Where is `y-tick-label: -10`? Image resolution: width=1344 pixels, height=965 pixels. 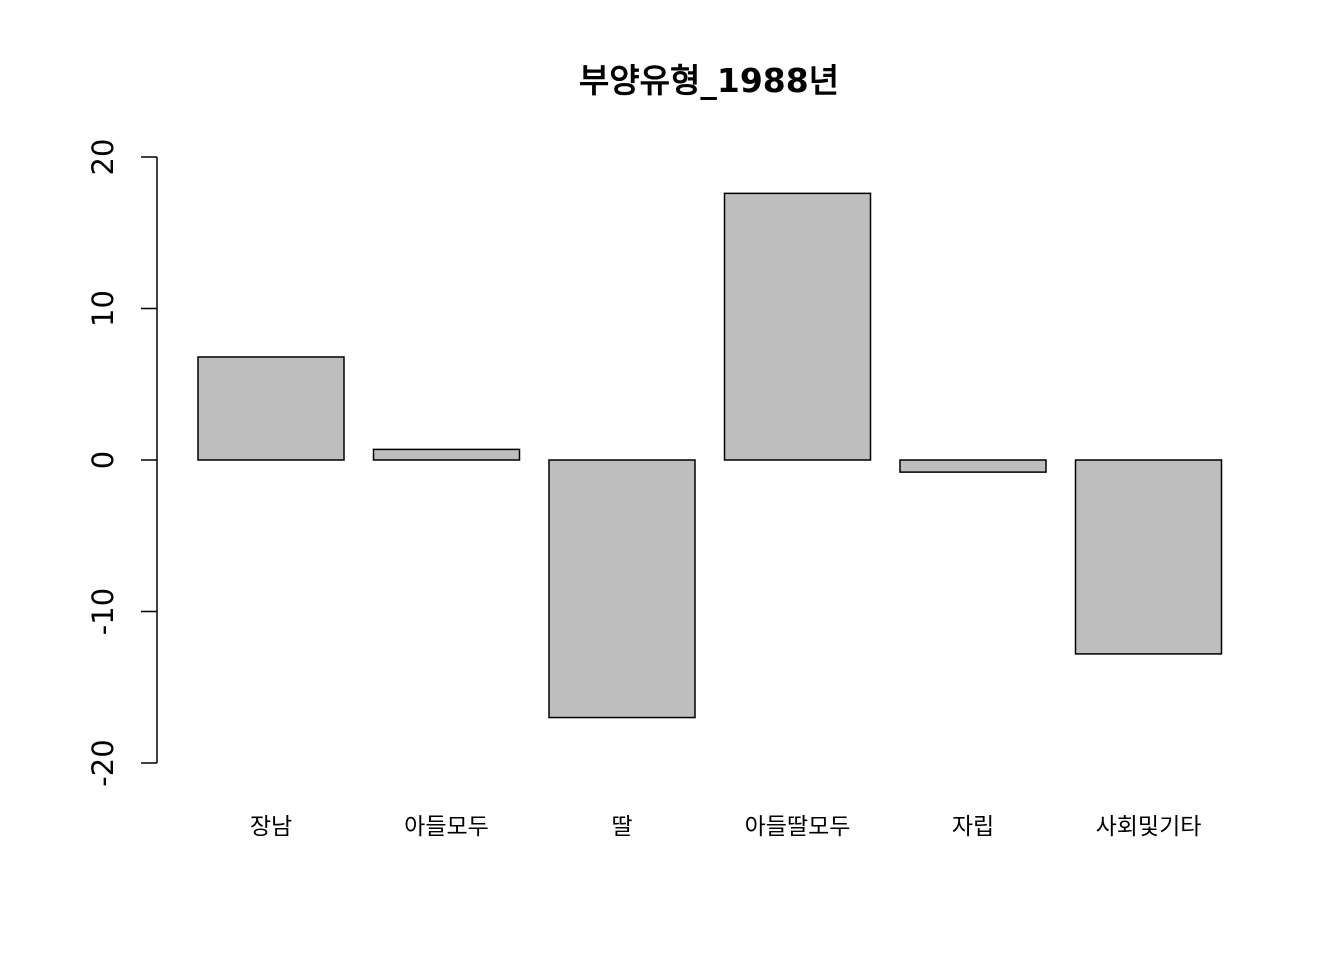 y-tick-label: -10 is located at coordinates (103, 611).